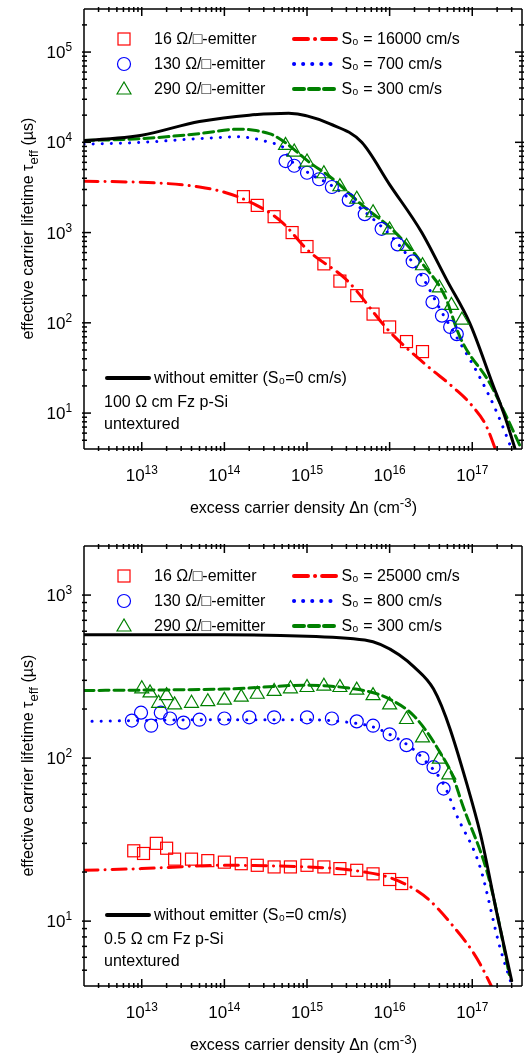 Image resolution: width=529 pixels, height=1058 pixels. Describe the element at coordinates (391, 600) in the screenshot. I see `legend-label: S₀ = 800 cm/s` at that location.